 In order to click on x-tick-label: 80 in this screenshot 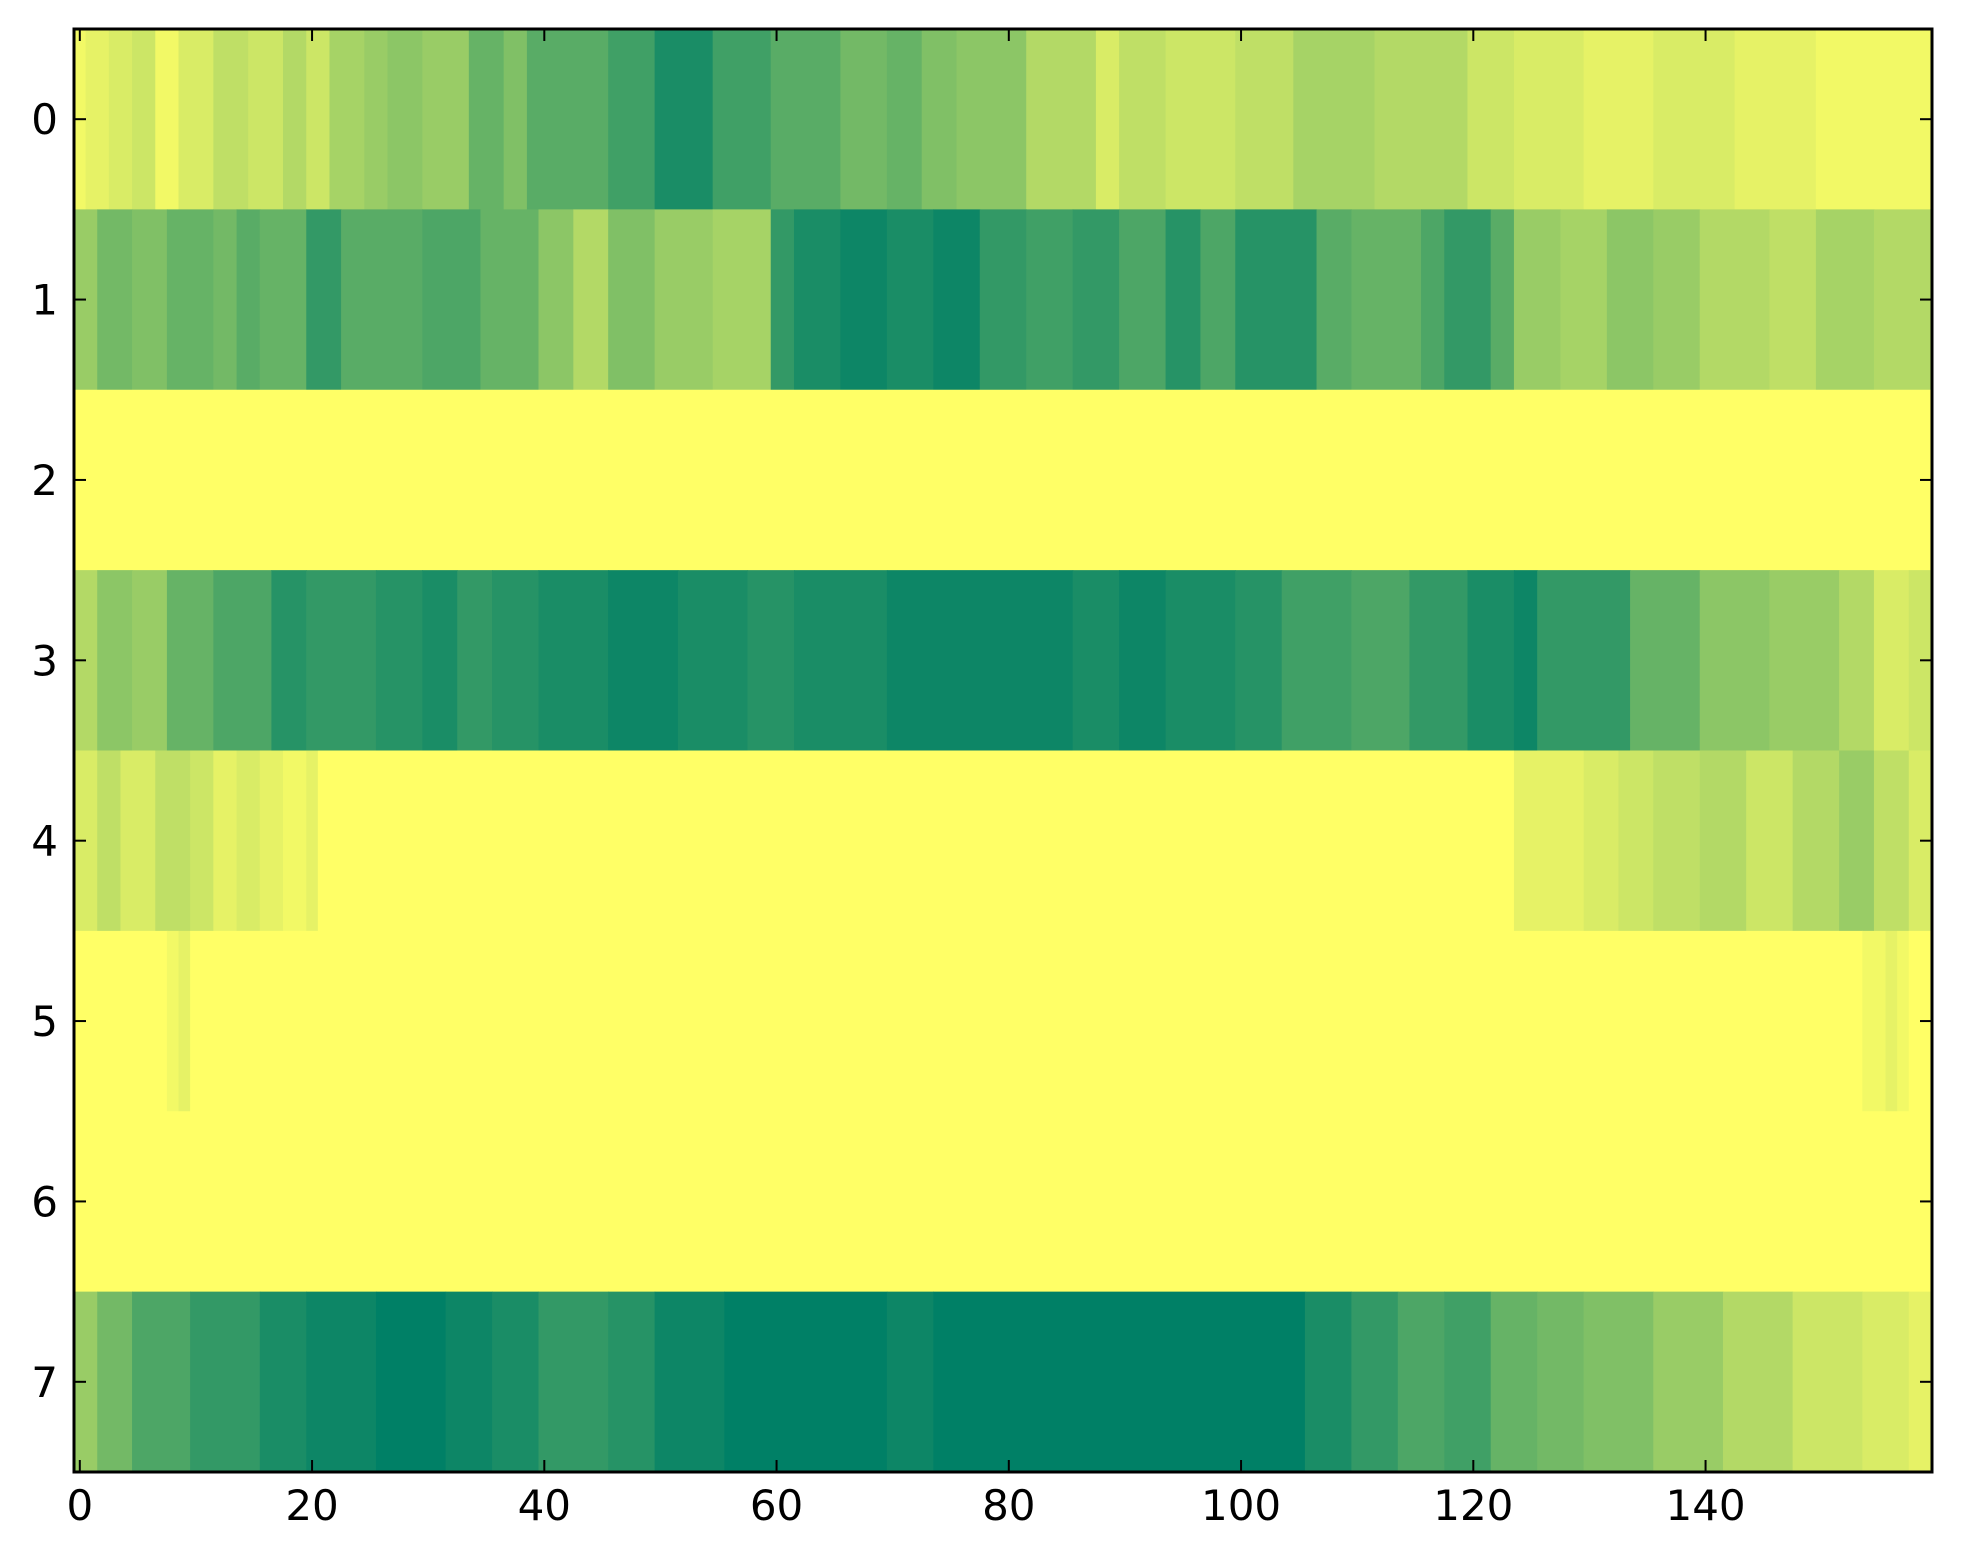, I will do `click(1008, 1505)`.